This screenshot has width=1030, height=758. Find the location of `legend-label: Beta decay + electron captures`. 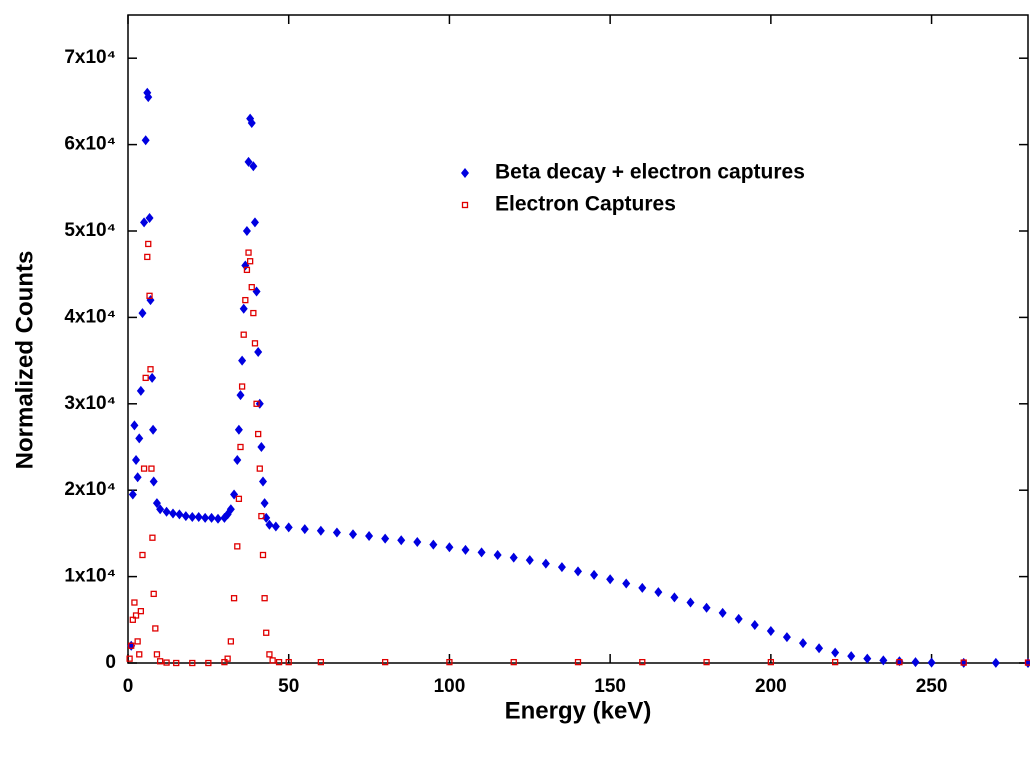

legend-label: Beta decay + electron captures is located at coordinates (650, 172).